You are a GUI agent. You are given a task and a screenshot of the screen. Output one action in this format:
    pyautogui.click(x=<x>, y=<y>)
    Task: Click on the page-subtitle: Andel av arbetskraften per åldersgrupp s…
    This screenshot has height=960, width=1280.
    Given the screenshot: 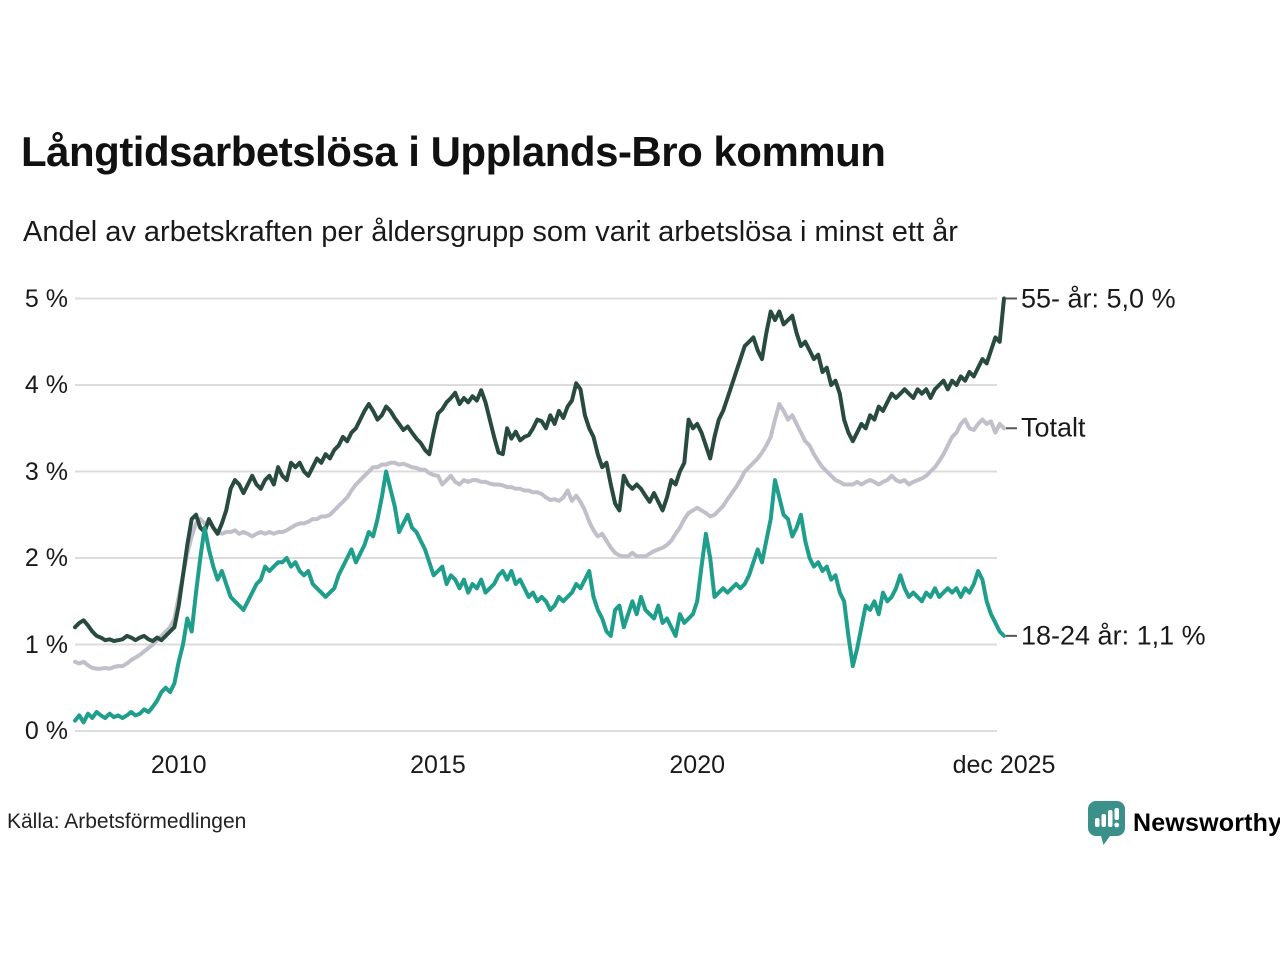 What is the action you would take?
    pyautogui.click(x=490, y=232)
    